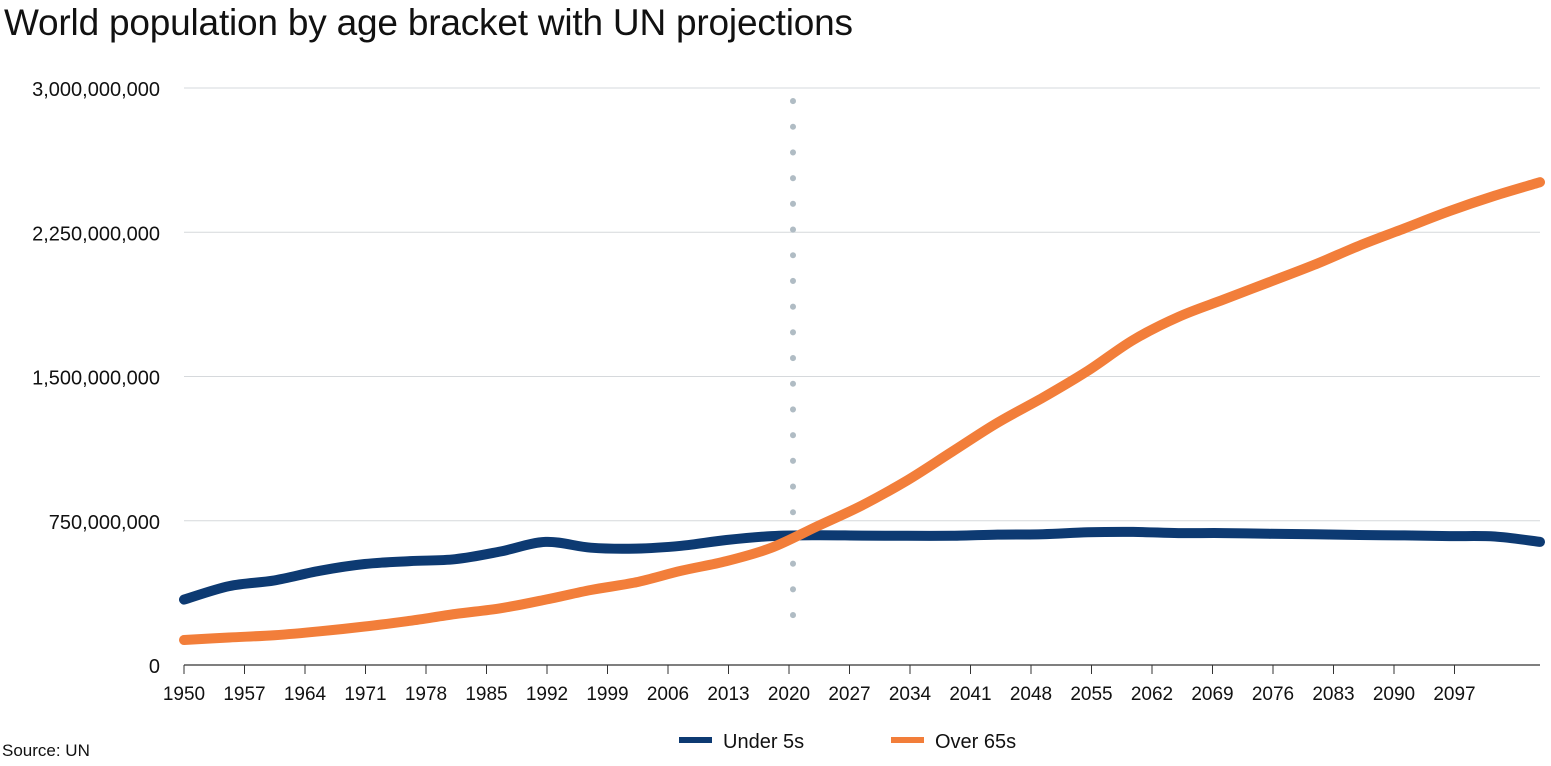 This screenshot has height=766, width=1551. What do you see at coordinates (763, 742) in the screenshot?
I see `legend-label-under-5s: Under 5s` at bounding box center [763, 742].